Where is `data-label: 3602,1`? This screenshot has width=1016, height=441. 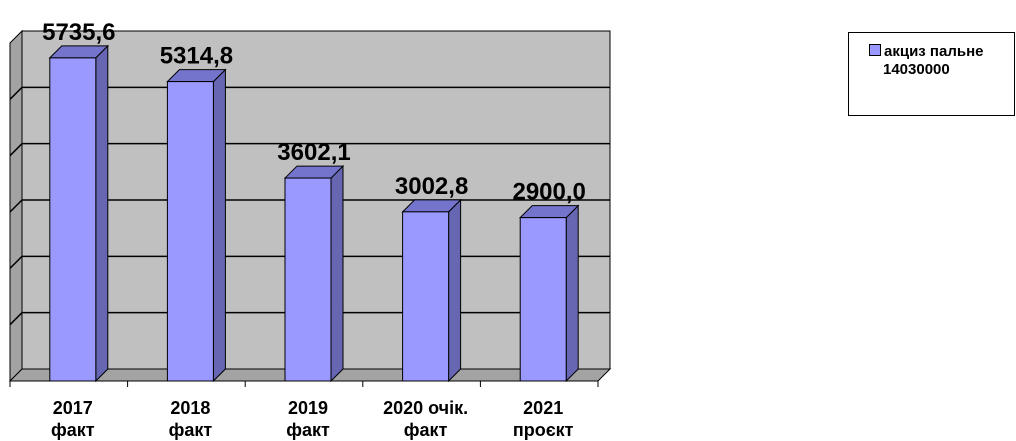
data-label: 3602,1 is located at coordinates (313, 152).